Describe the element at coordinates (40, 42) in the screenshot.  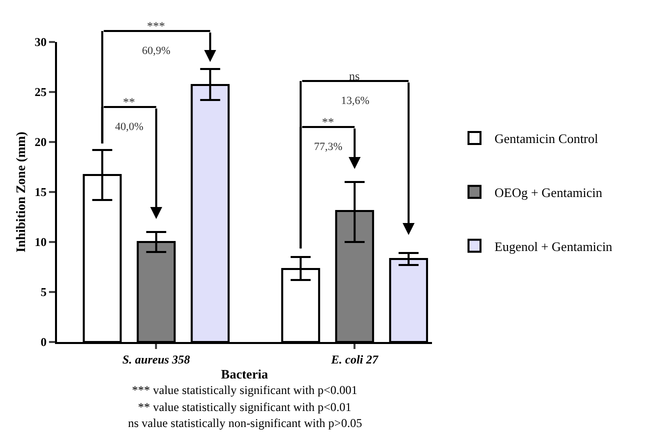
I see `y-tick-label: 30` at that location.